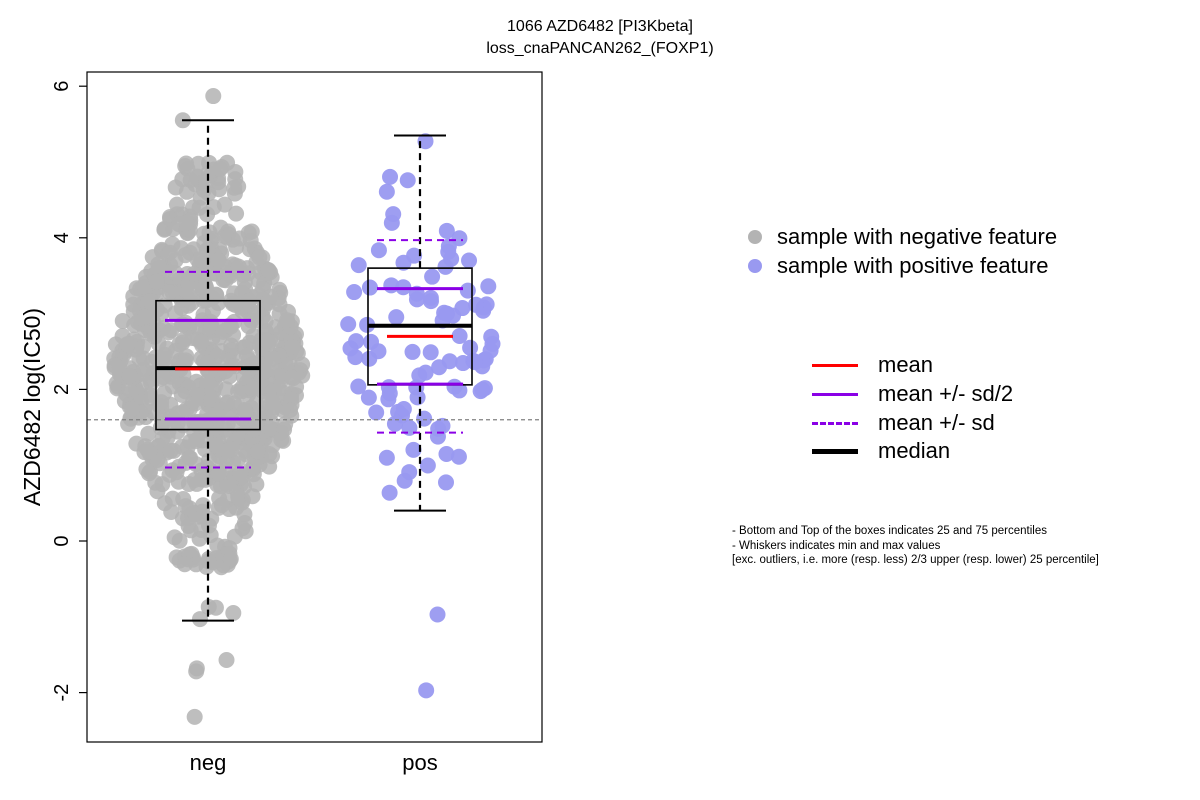 Image resolution: width=1200 pixels, height=800 pixels. Describe the element at coordinates (872, 365) in the screenshot. I see `legend-item-mean: mean` at that location.